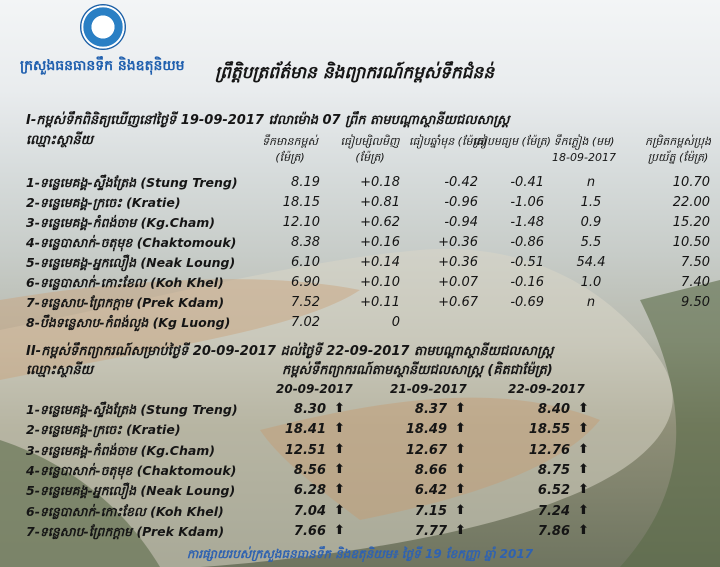 This screenshot has width=720, height=567. What do you see at coordinates (305, 242) in the screenshot?
I see `observed-value: 8.38` at bounding box center [305, 242].